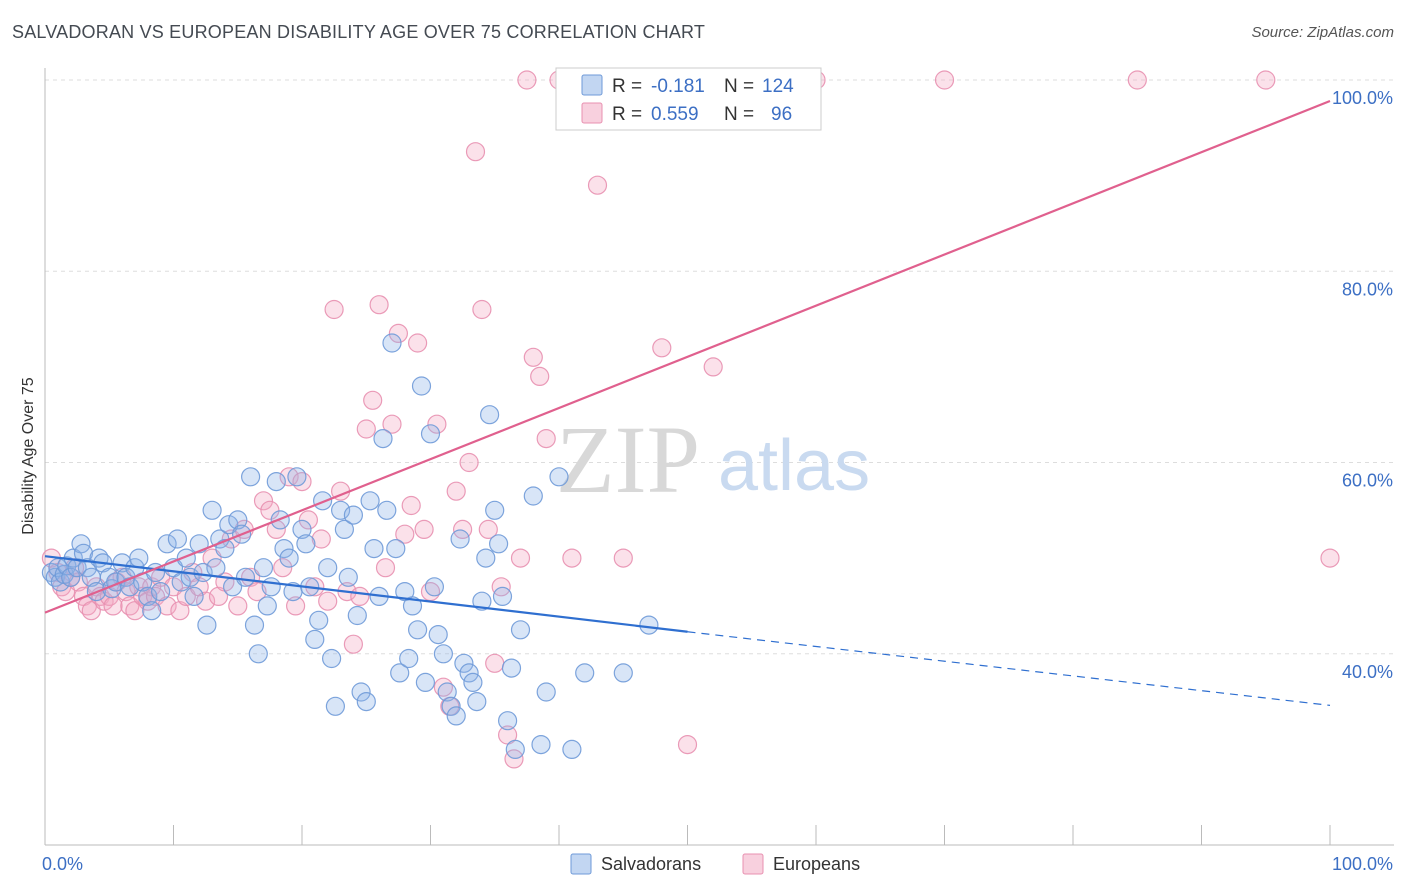  Describe the element at coordinates (1362, 385) in the screenshot. I see `y-tick-labels: 40.0% 60.0% 80.0% 100.0%` at that location.